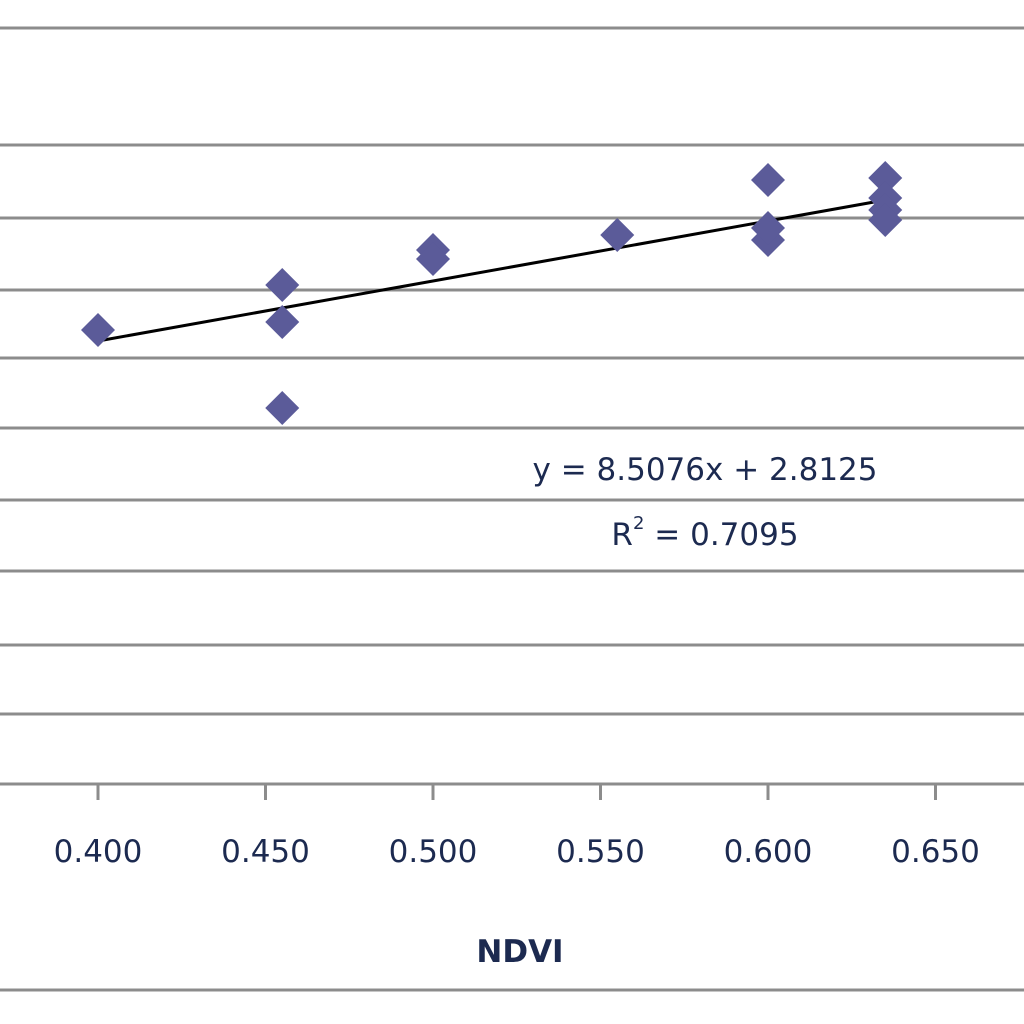 The image size is (1024, 1024). I want to click on trendline, so click(491, 270).